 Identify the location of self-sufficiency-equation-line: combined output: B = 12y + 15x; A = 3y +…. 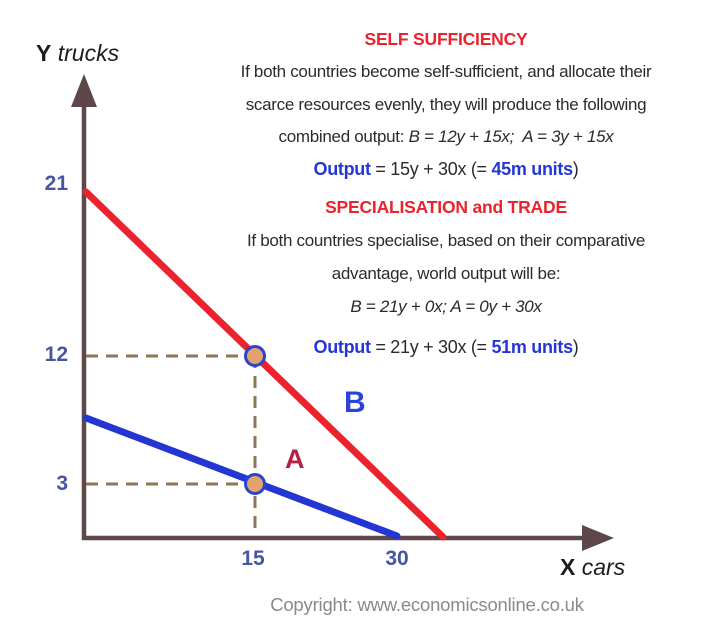
(446, 137).